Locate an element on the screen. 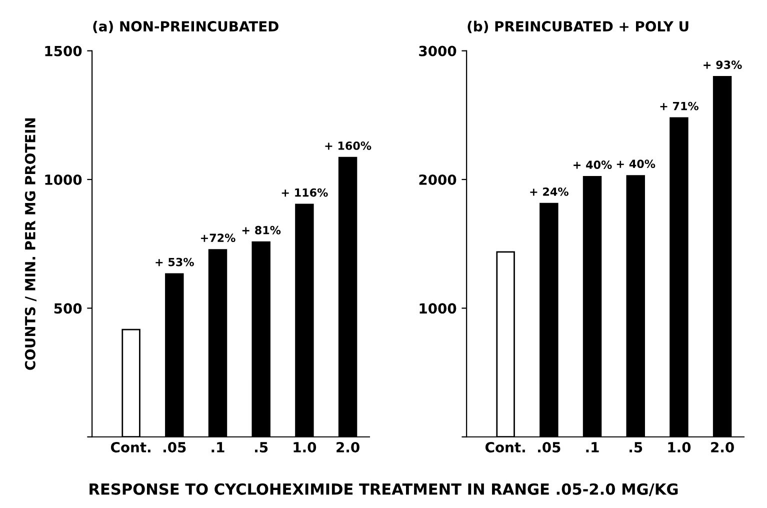 The width and height of the screenshot is (767, 508). annotation: + 93% is located at coordinates (723, 64).